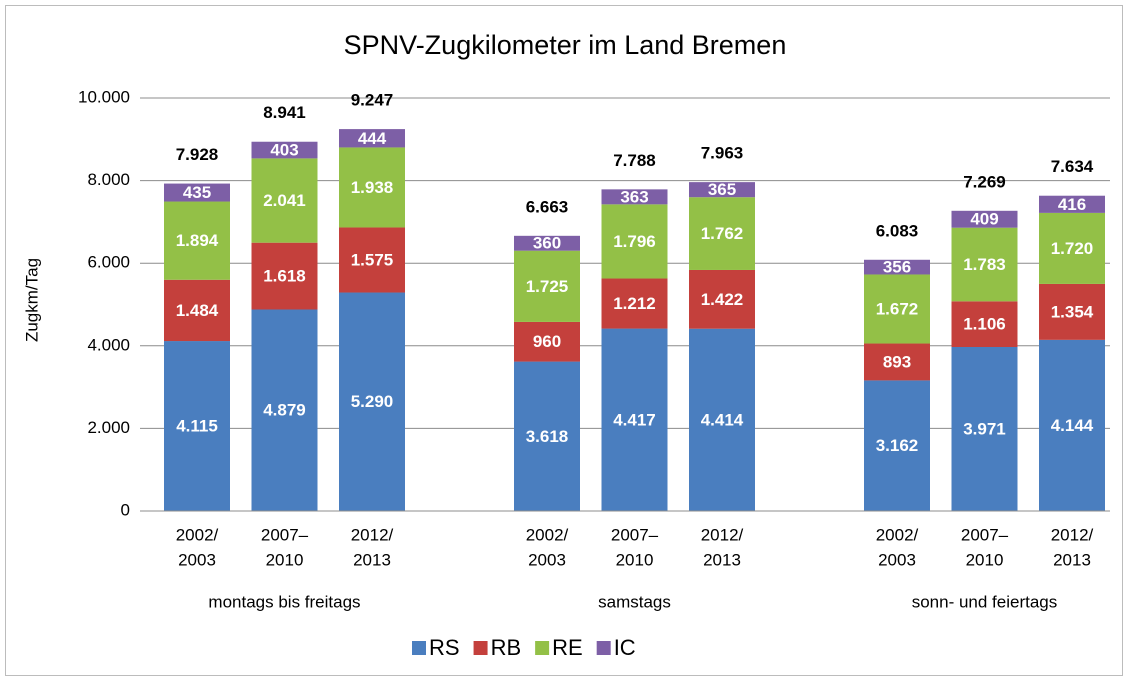 Image resolution: width=1129 pixels, height=682 pixels. I want to click on data-label: 1.894, so click(197, 240).